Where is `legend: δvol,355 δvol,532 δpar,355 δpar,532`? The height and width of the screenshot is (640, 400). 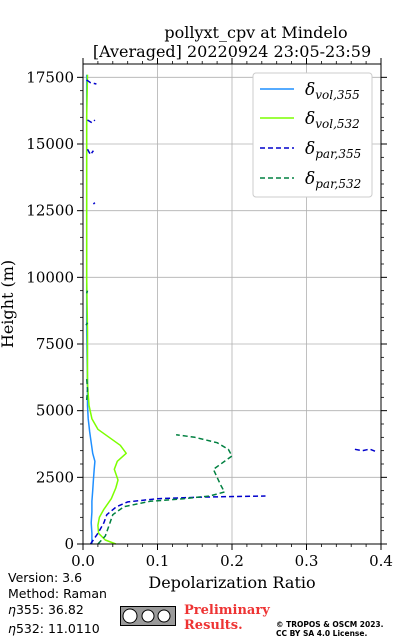
legend: δvol,355 δvol,532 δpar,355 δpar,532 is located at coordinates (312, 135).